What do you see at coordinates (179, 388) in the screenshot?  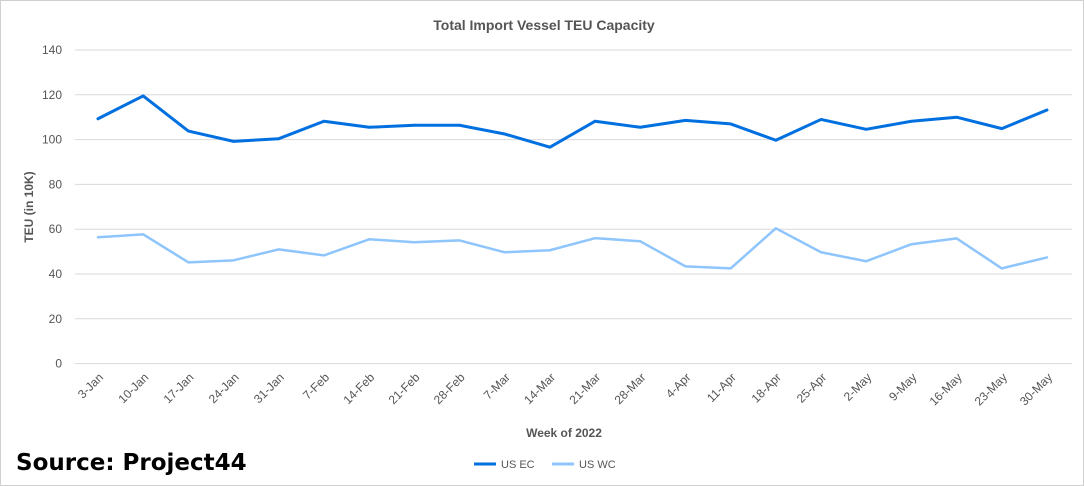 I see `x-tick-label: 17-Jan` at bounding box center [179, 388].